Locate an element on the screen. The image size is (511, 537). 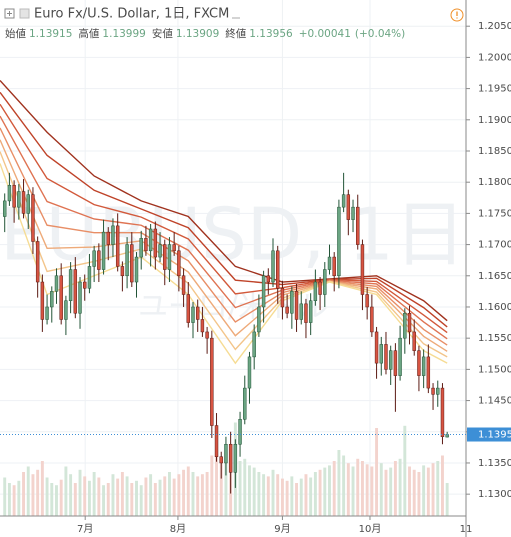
legend-value: 1.13915 is located at coordinates (50, 34).